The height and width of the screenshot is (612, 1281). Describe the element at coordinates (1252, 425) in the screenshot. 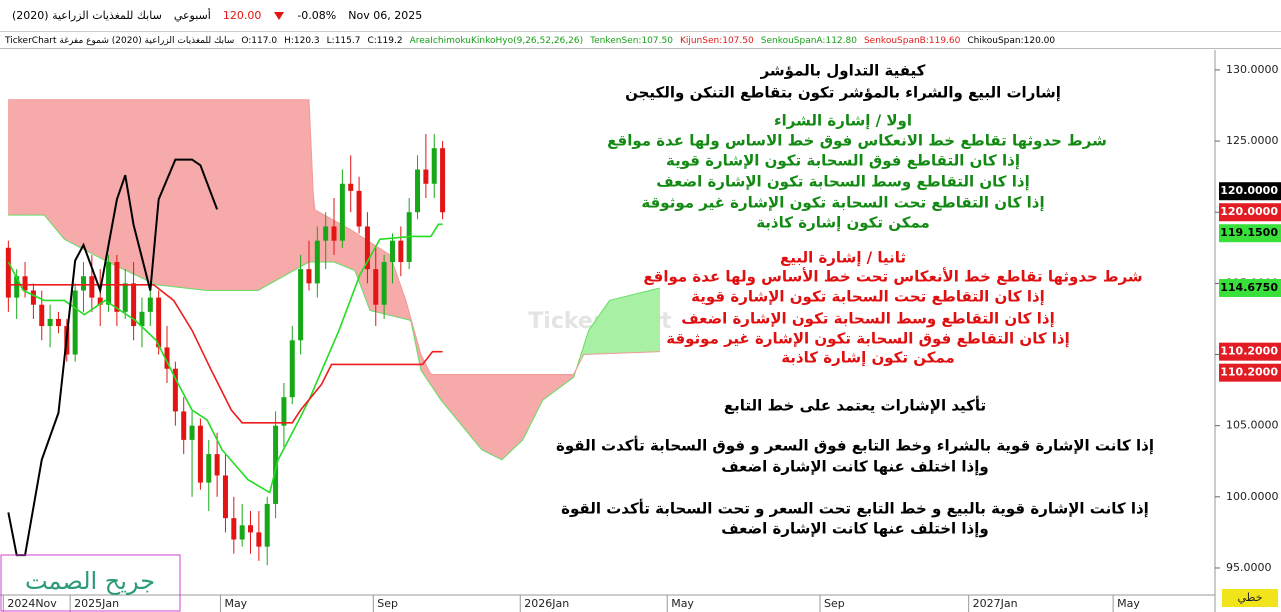

I see `y-tick-label: 105.0000` at that location.